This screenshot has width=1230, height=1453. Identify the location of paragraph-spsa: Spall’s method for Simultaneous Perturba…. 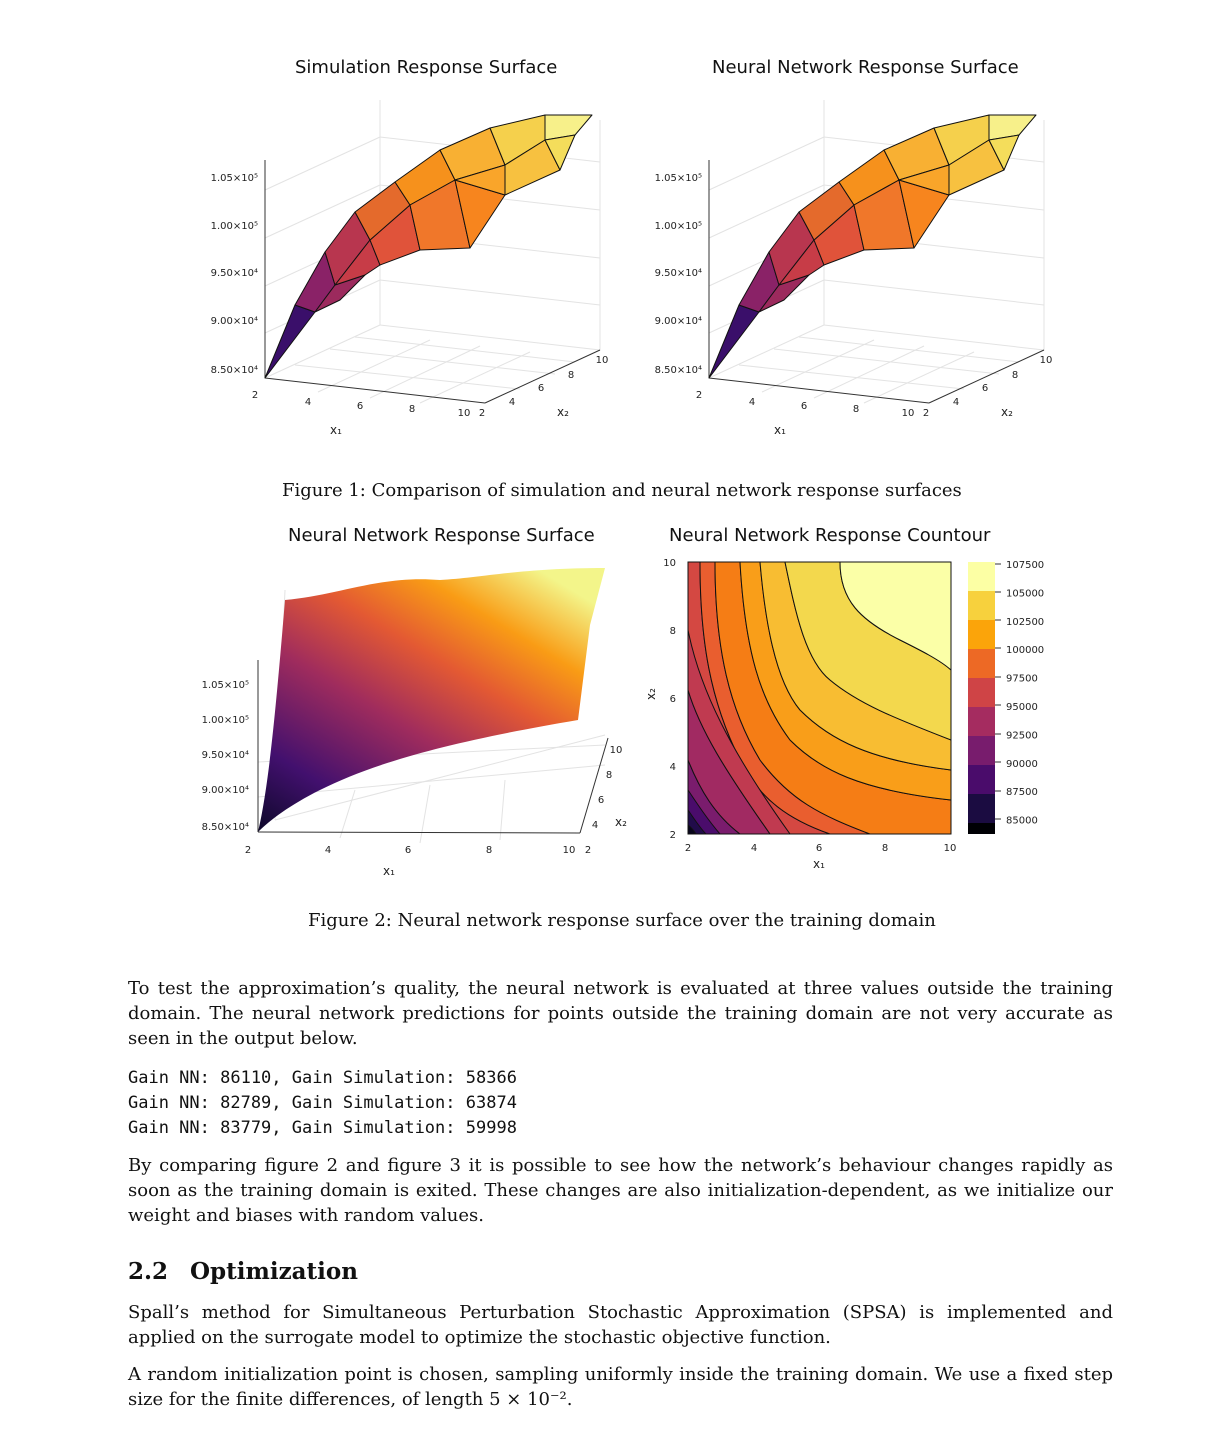
(620, 1325).